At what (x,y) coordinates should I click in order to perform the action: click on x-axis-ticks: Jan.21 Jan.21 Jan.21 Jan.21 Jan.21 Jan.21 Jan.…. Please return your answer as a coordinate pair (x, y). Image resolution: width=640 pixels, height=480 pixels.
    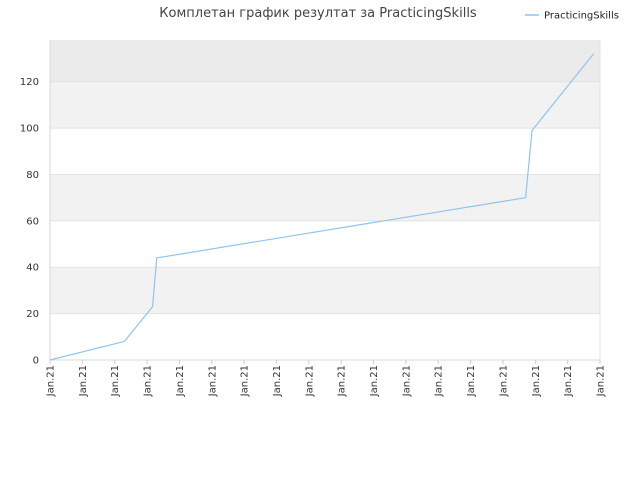
    Looking at the image, I should click on (326, 378).